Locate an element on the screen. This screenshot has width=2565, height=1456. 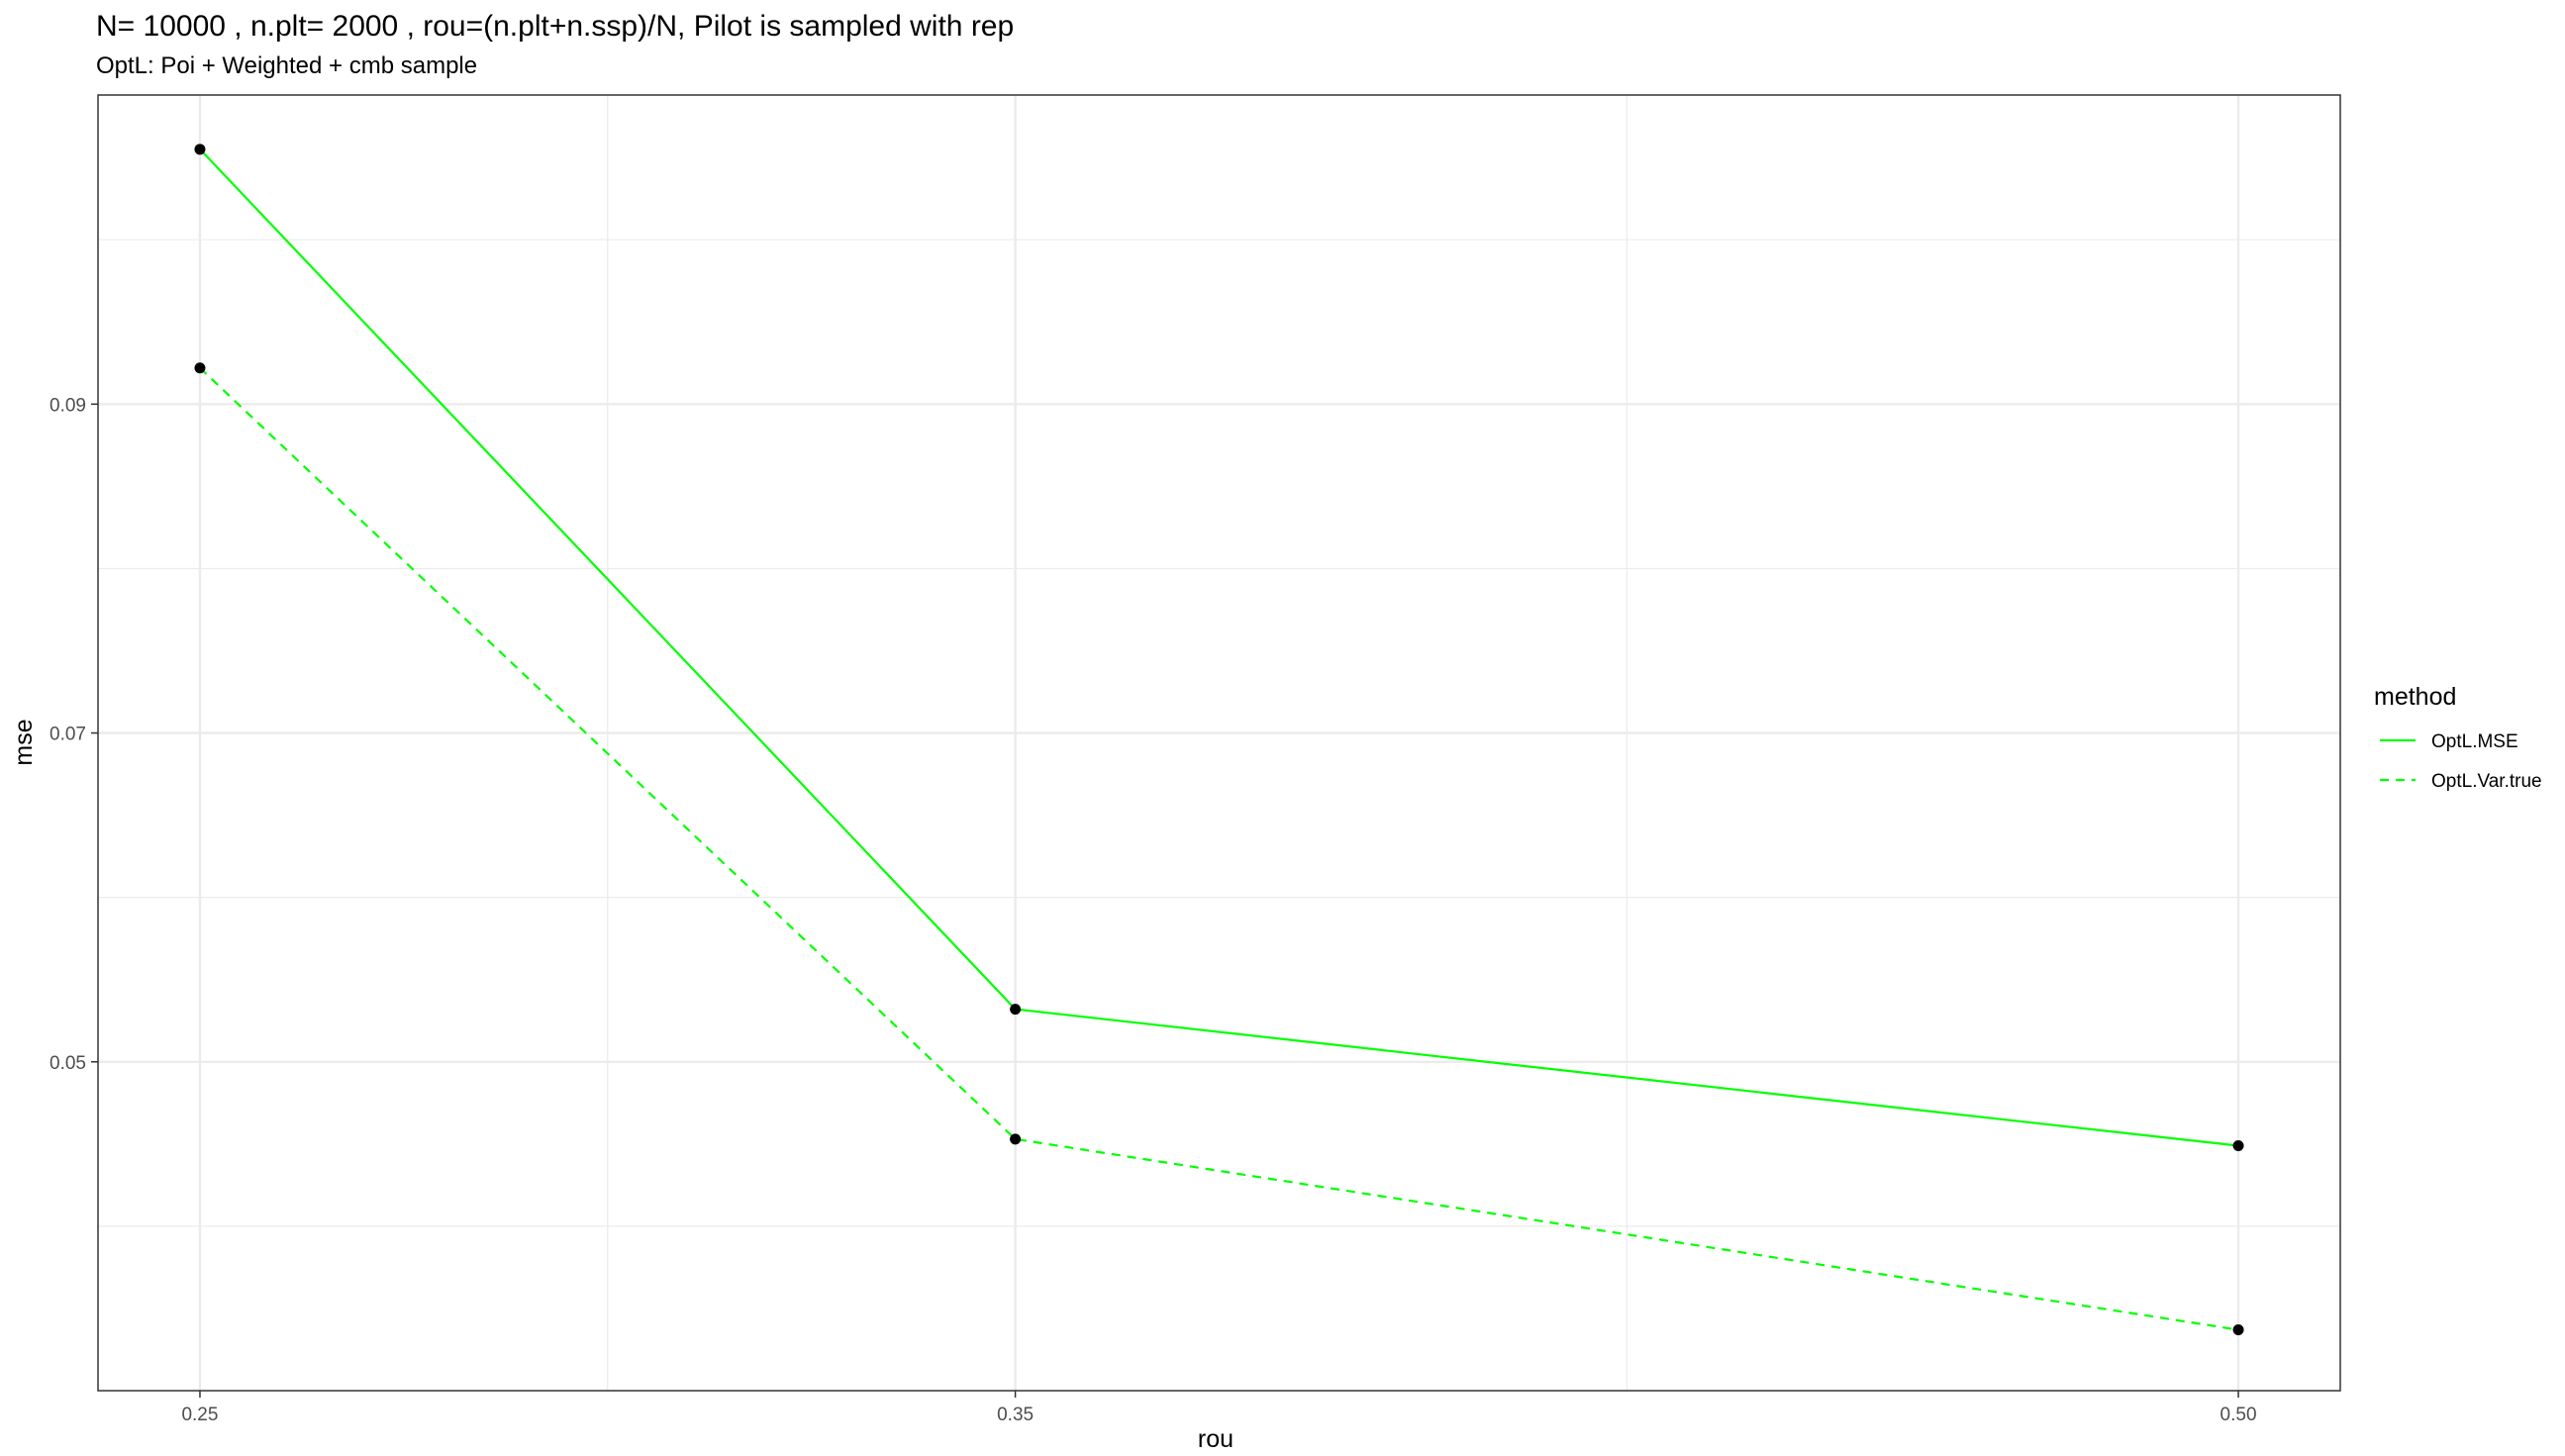
legend-title: method is located at coordinates (2415, 697).